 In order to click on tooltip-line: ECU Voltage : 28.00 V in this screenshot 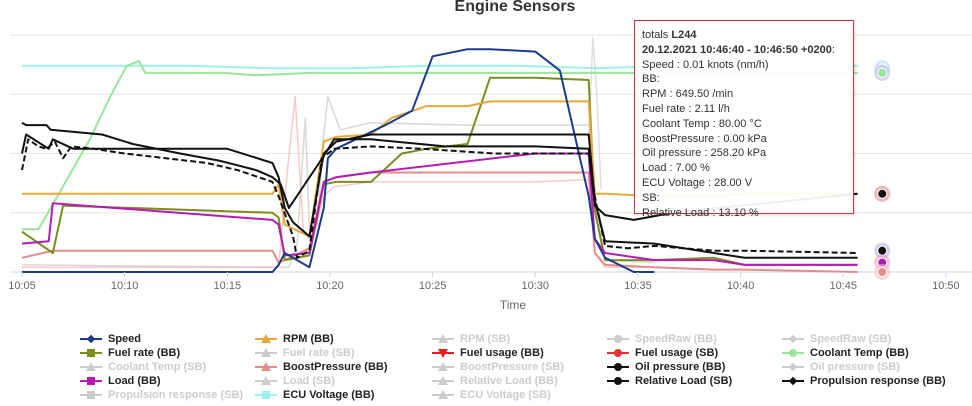, I will do `click(697, 182)`.